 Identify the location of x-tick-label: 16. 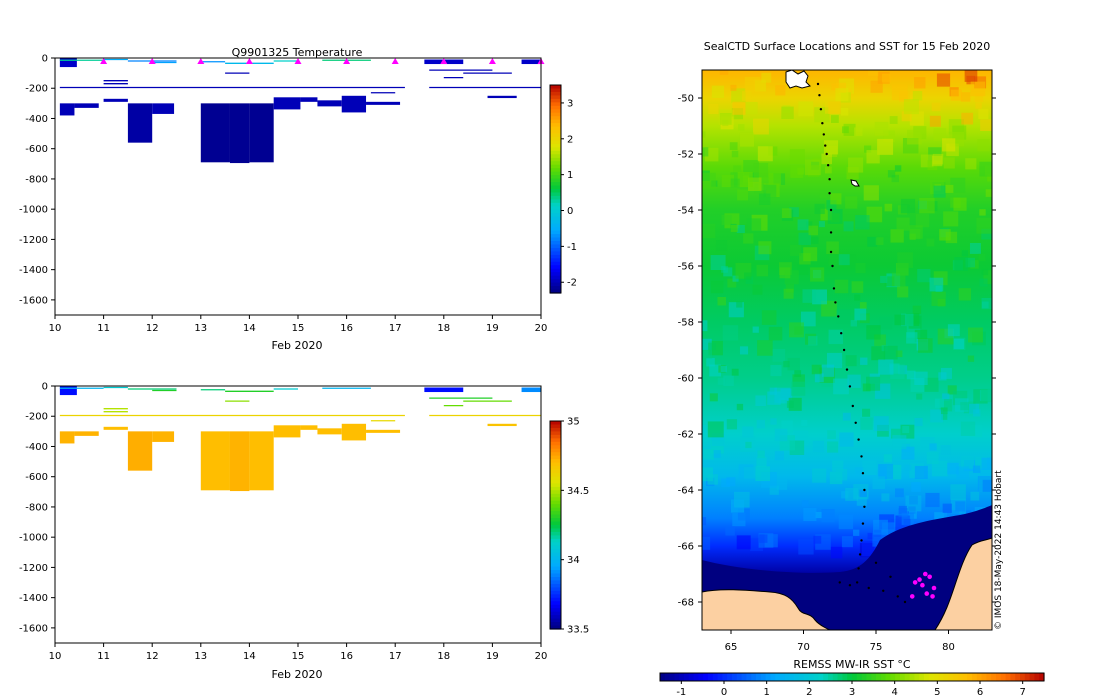
(346, 328).